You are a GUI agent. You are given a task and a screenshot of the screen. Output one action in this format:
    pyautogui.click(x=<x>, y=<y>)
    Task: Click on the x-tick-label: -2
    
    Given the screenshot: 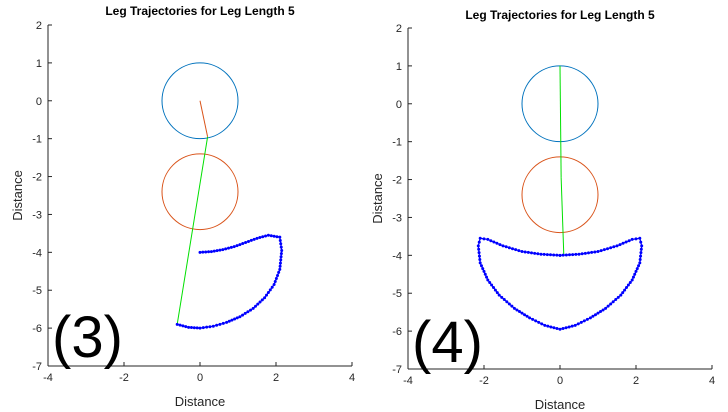 What is the action you would take?
    pyautogui.click(x=124, y=378)
    